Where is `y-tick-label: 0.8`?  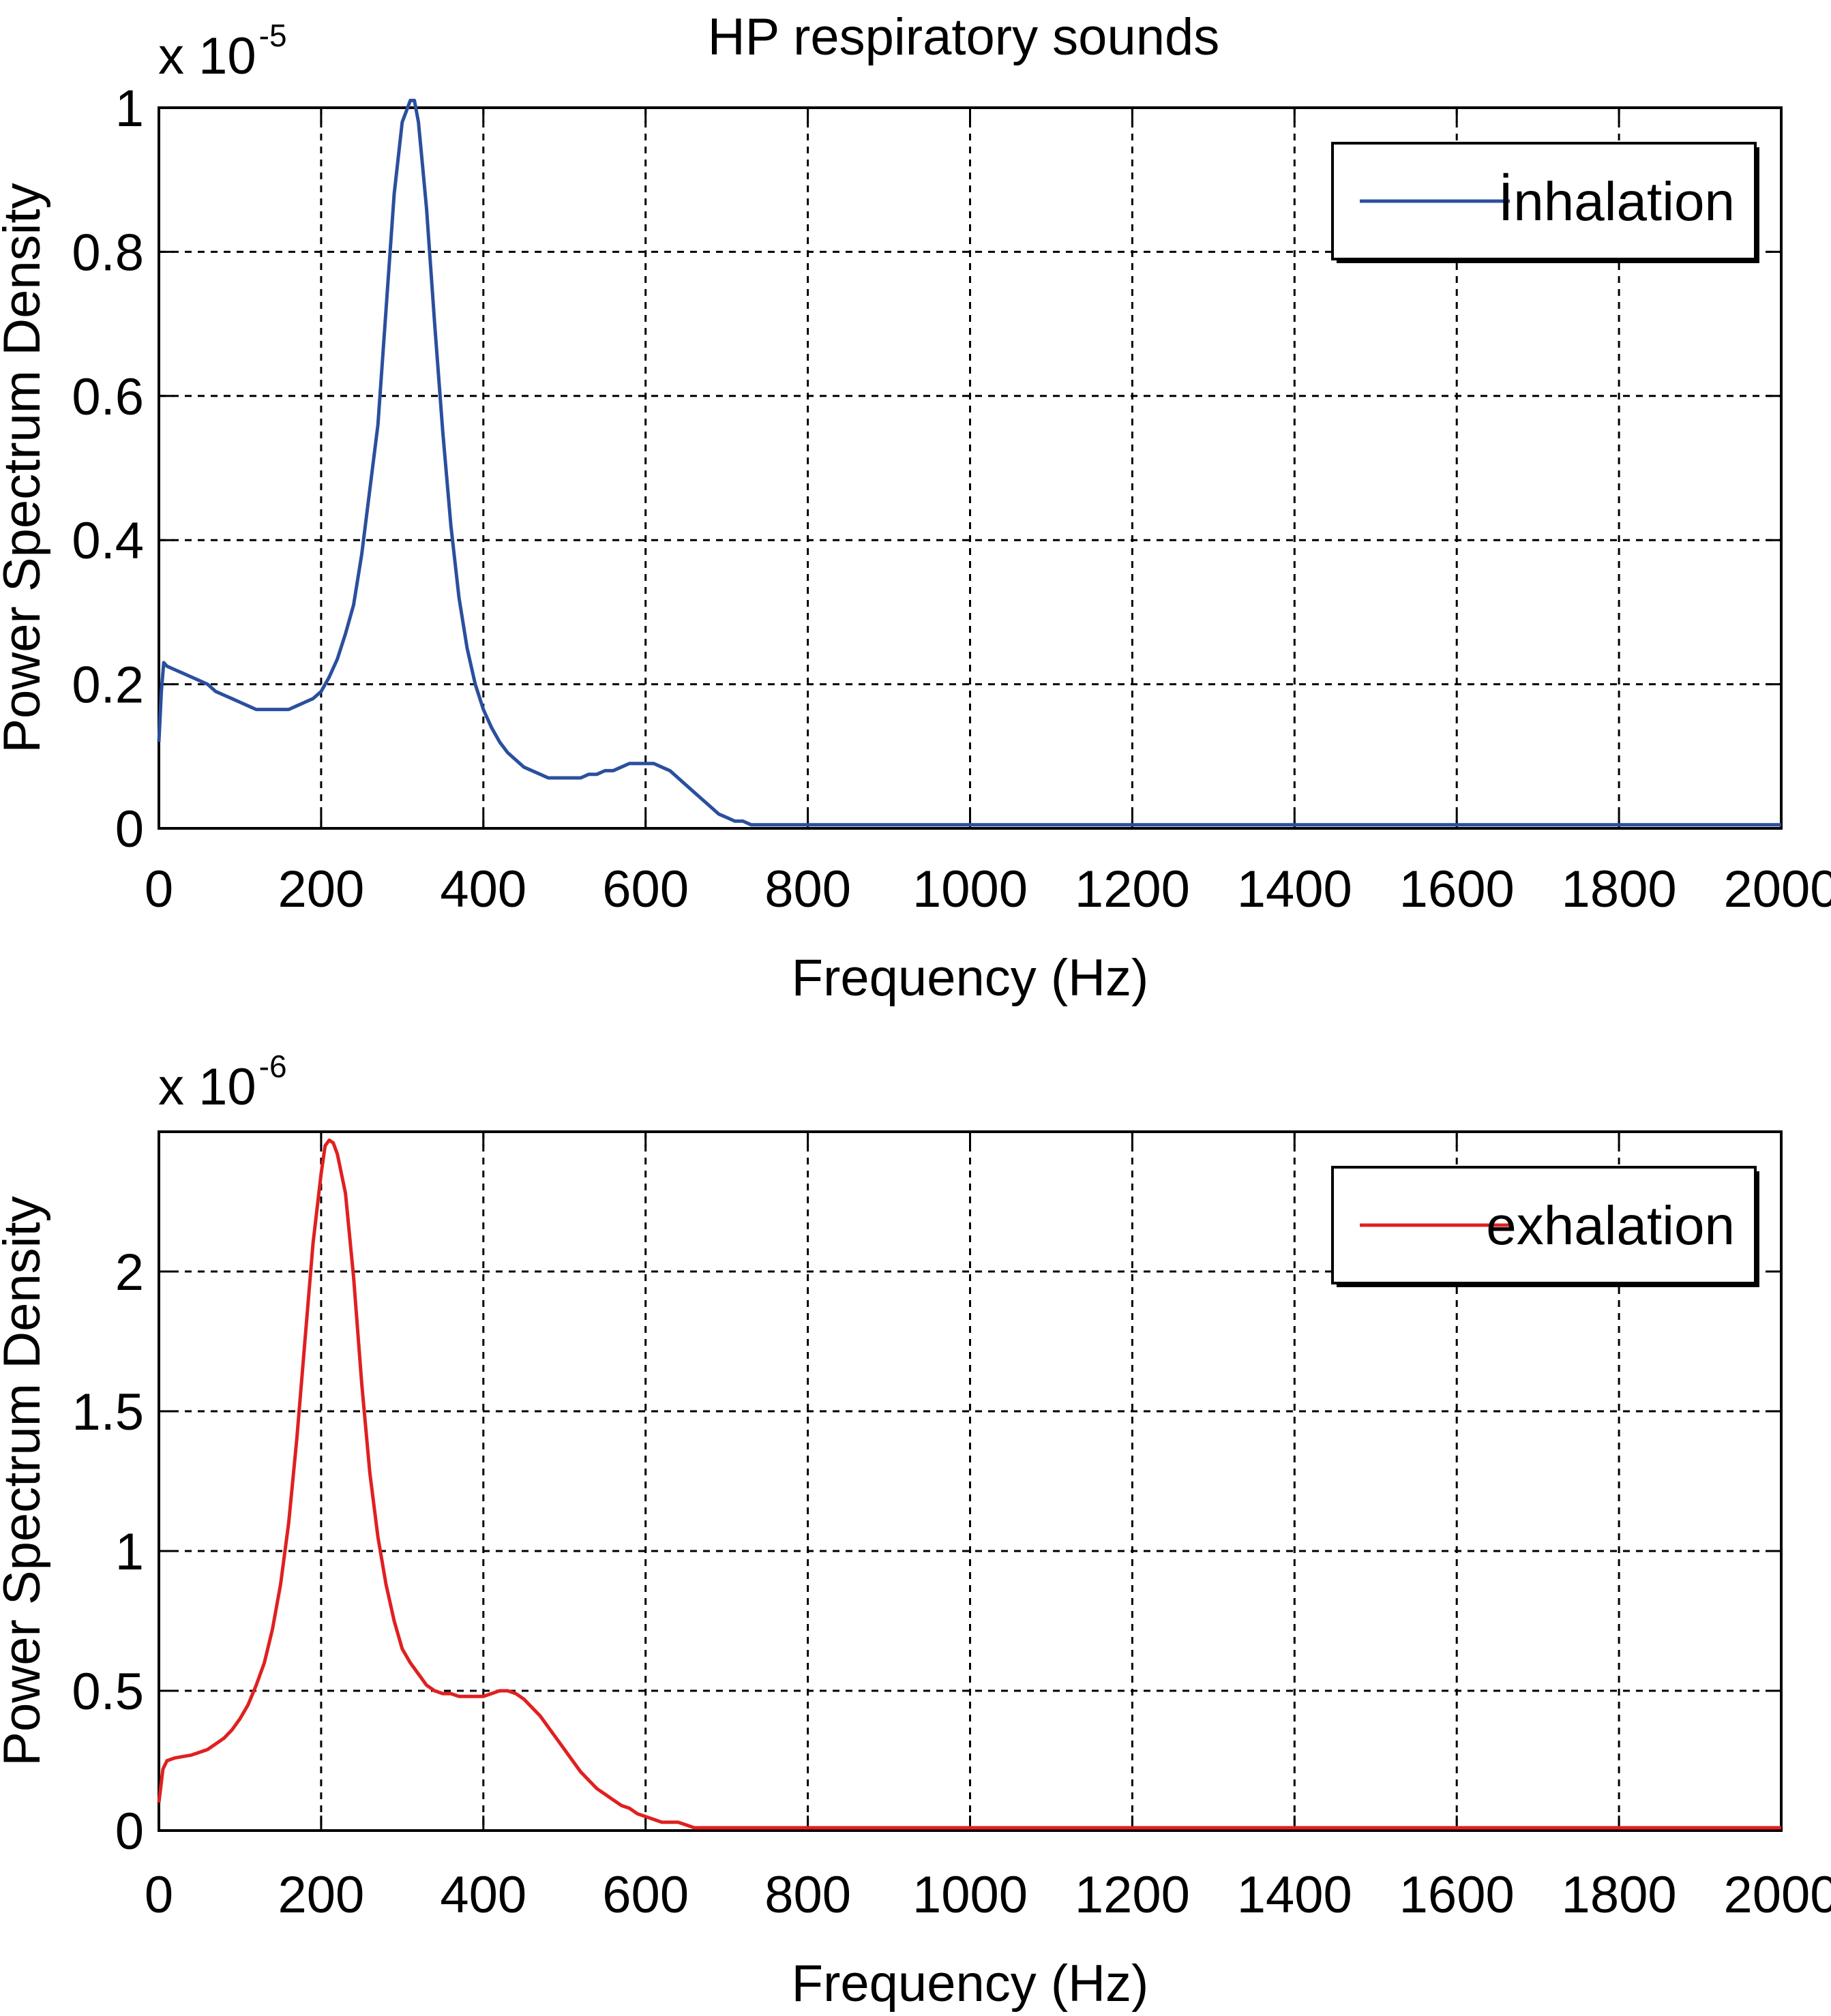
y-tick-label: 0.8 is located at coordinates (108, 253).